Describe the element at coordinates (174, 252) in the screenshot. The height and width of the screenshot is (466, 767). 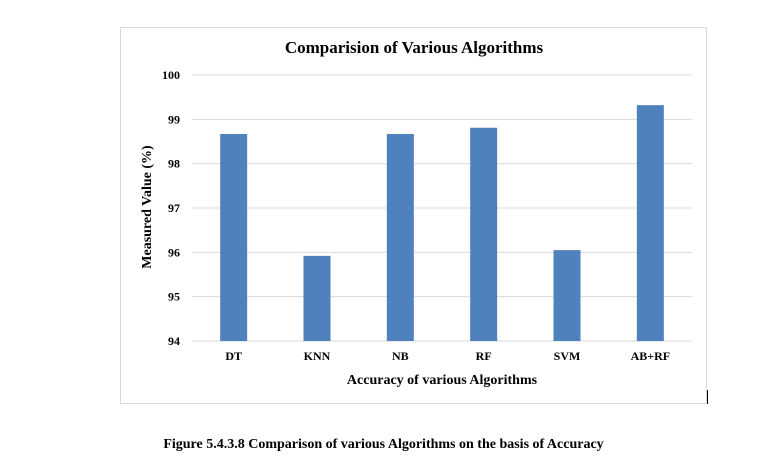
I see `y-tick-label: 96` at that location.